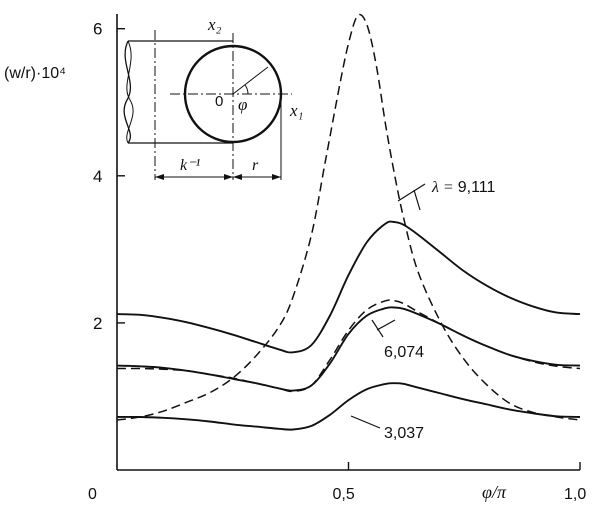 The height and width of the screenshot is (512, 595). What do you see at coordinates (97, 323) in the screenshot?
I see `y-tick-label: 2` at bounding box center [97, 323].